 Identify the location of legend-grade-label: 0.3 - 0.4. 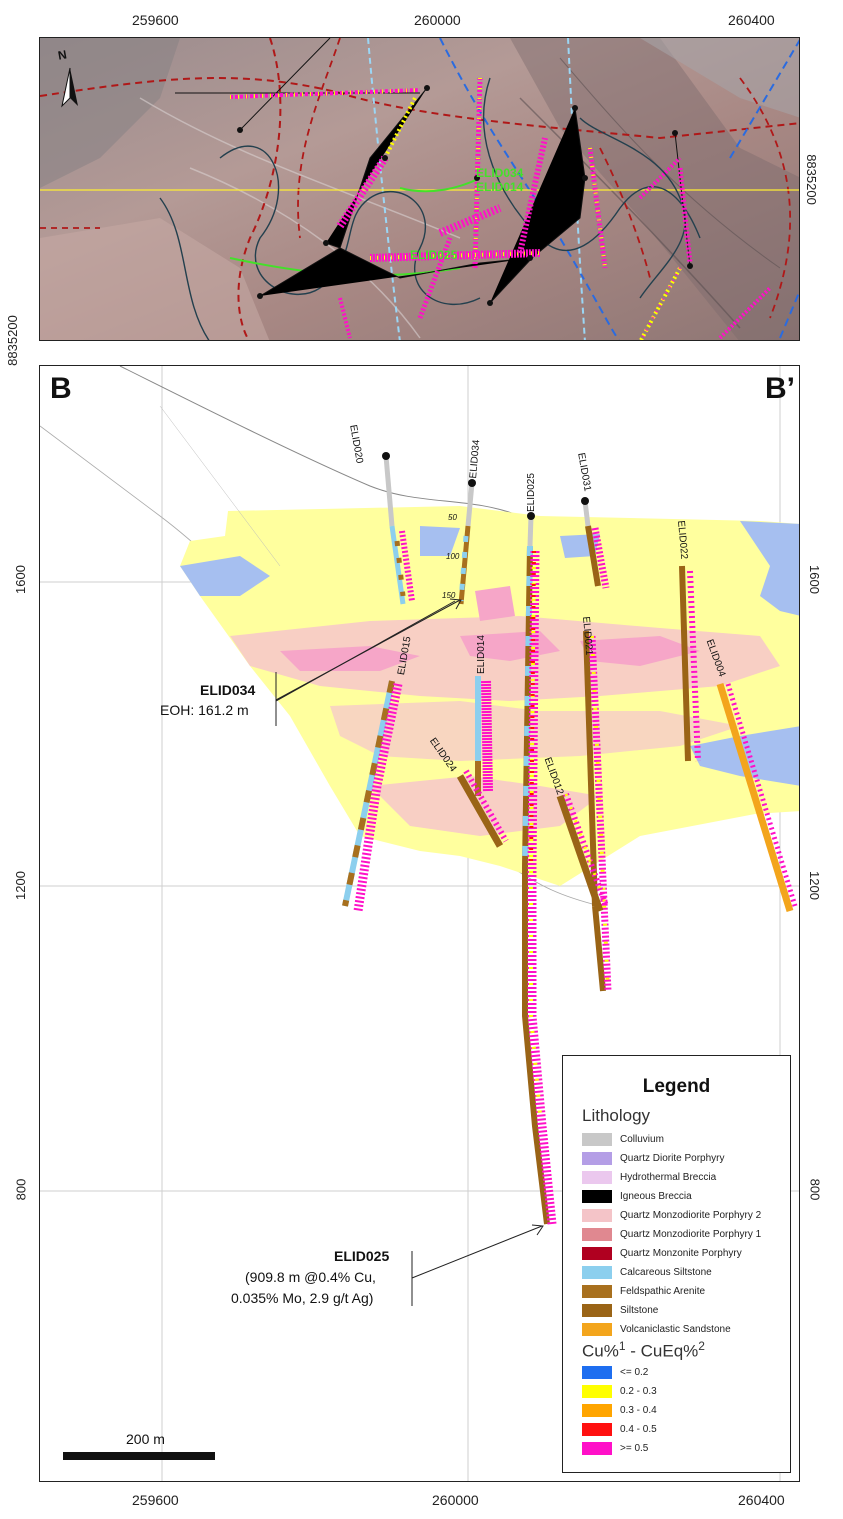
(638, 1410).